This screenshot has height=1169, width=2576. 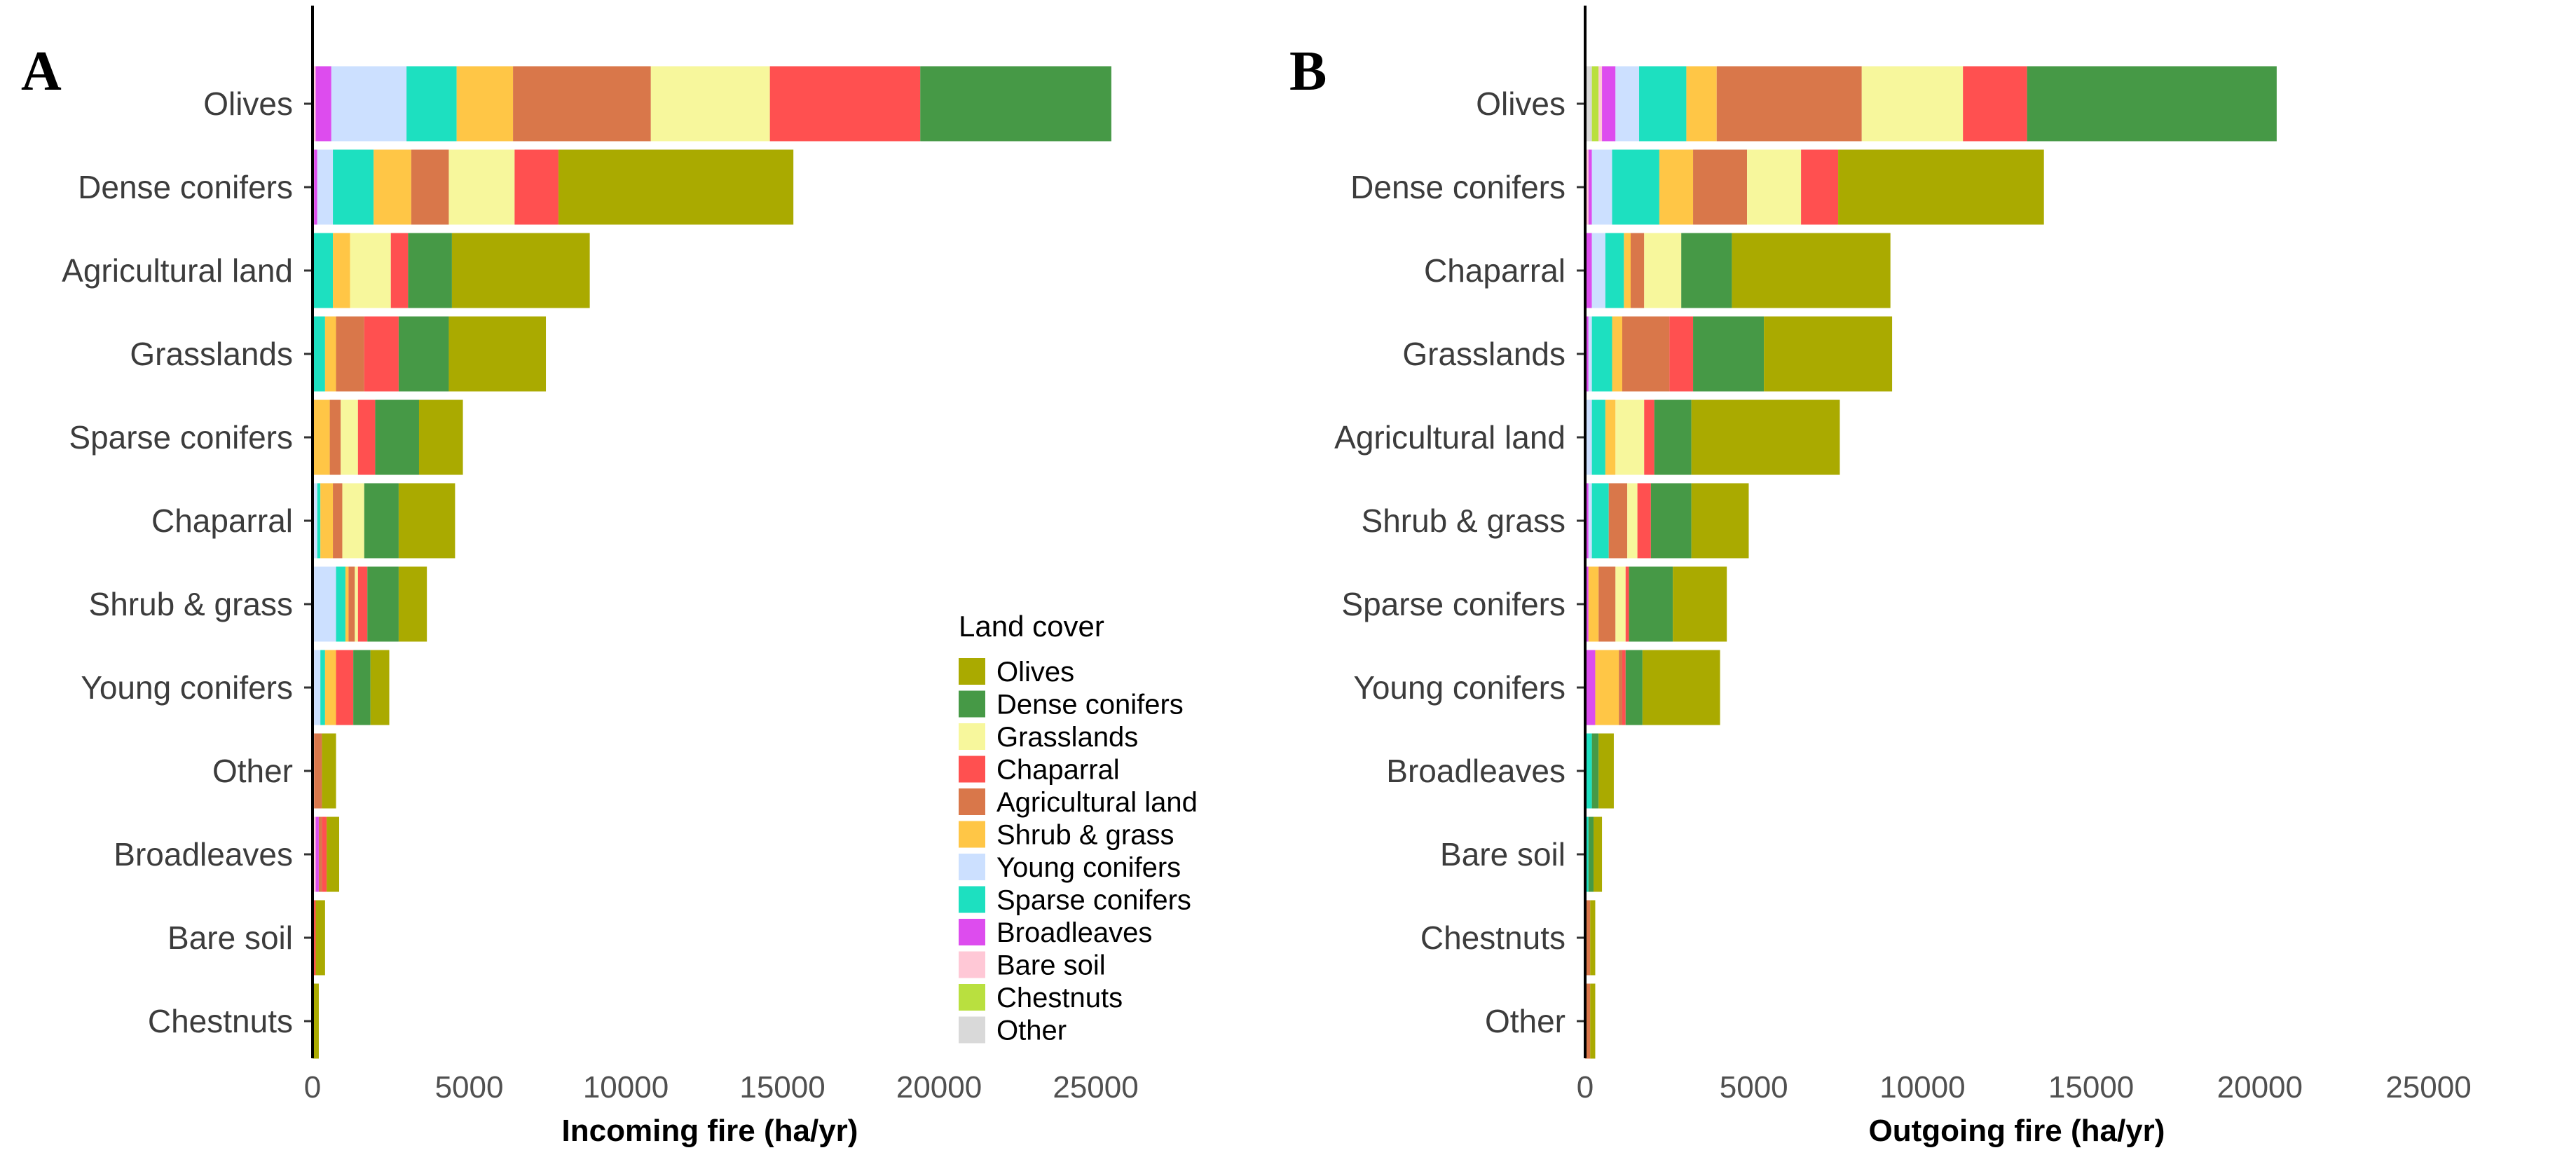 I want to click on bar-segment-olives-bare-soil, so click(x=1601, y=104).